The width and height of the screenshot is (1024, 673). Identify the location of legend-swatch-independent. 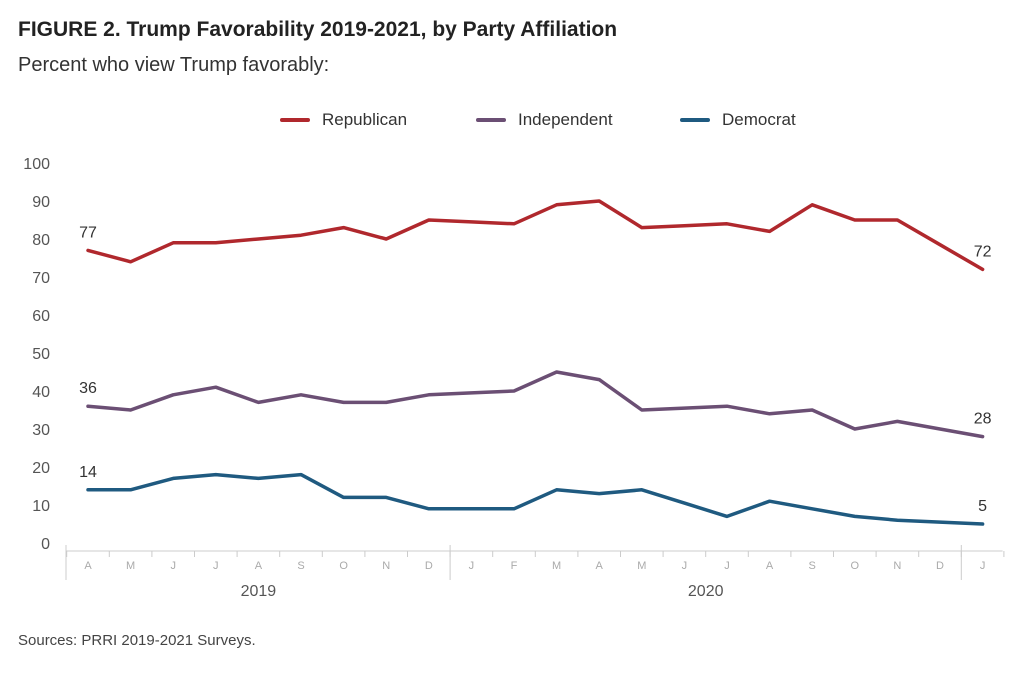
(491, 120).